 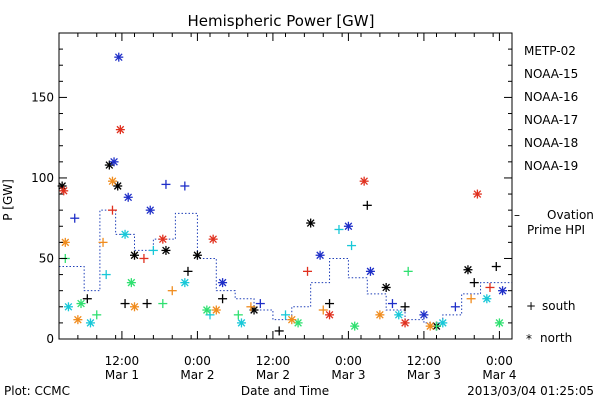 I want to click on legend-ovation-line2: Prime HPI, so click(x=556, y=230).